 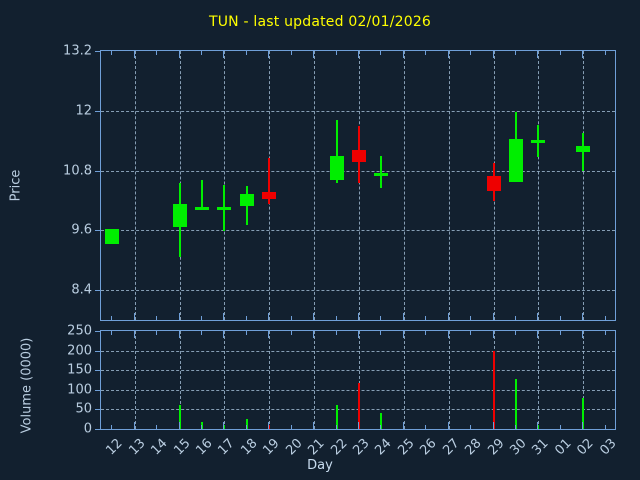 What do you see at coordinates (77, 51) in the screenshot?
I see `price-y-tick-label: 13.2` at bounding box center [77, 51].